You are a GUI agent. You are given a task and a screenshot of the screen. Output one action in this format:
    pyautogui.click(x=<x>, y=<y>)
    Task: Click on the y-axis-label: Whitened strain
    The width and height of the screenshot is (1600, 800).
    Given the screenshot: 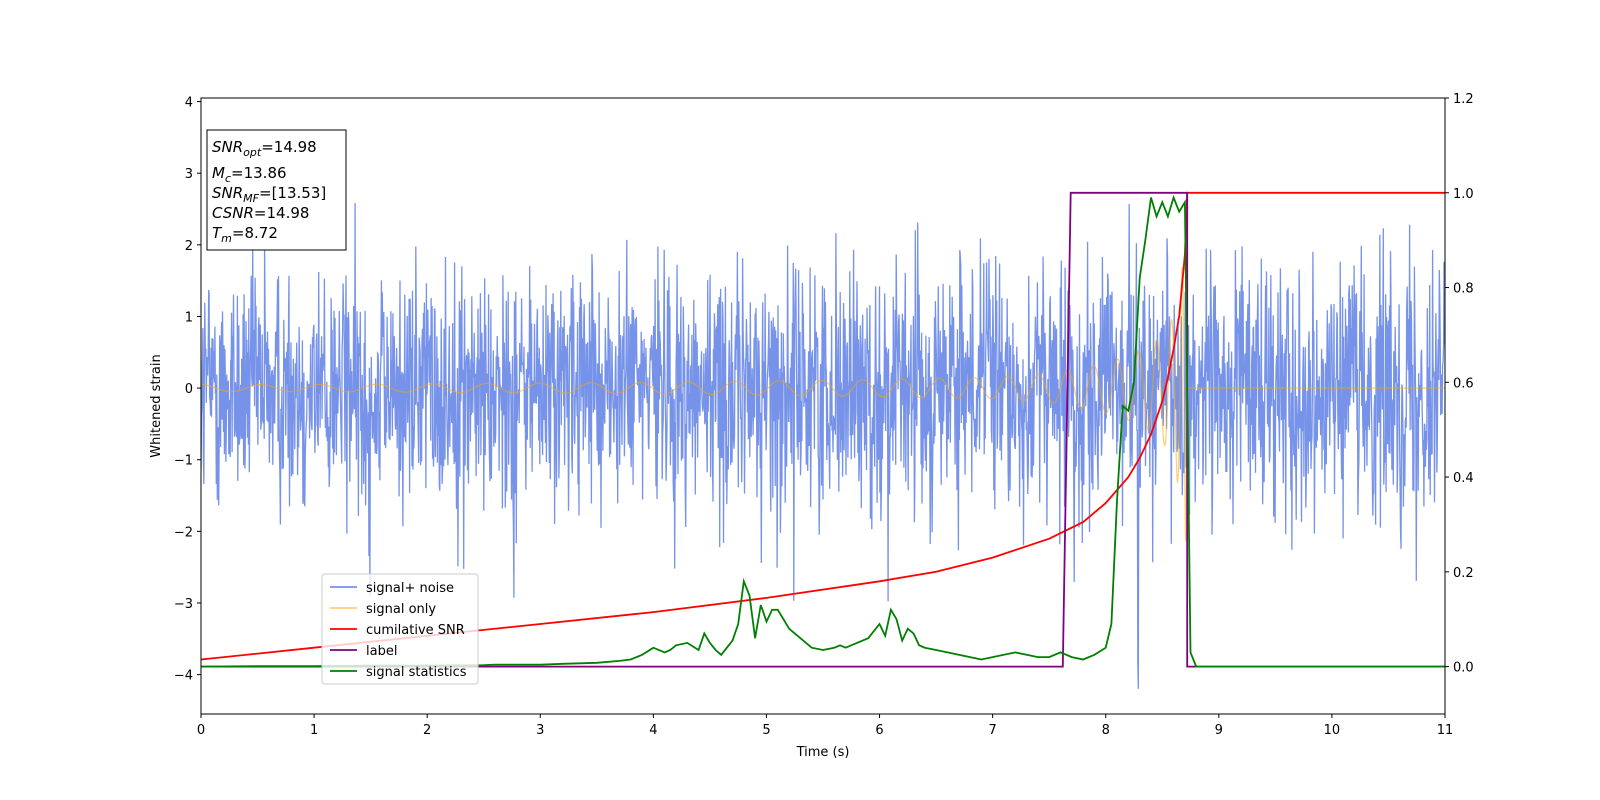 What is the action you would take?
    pyautogui.click(x=156, y=405)
    